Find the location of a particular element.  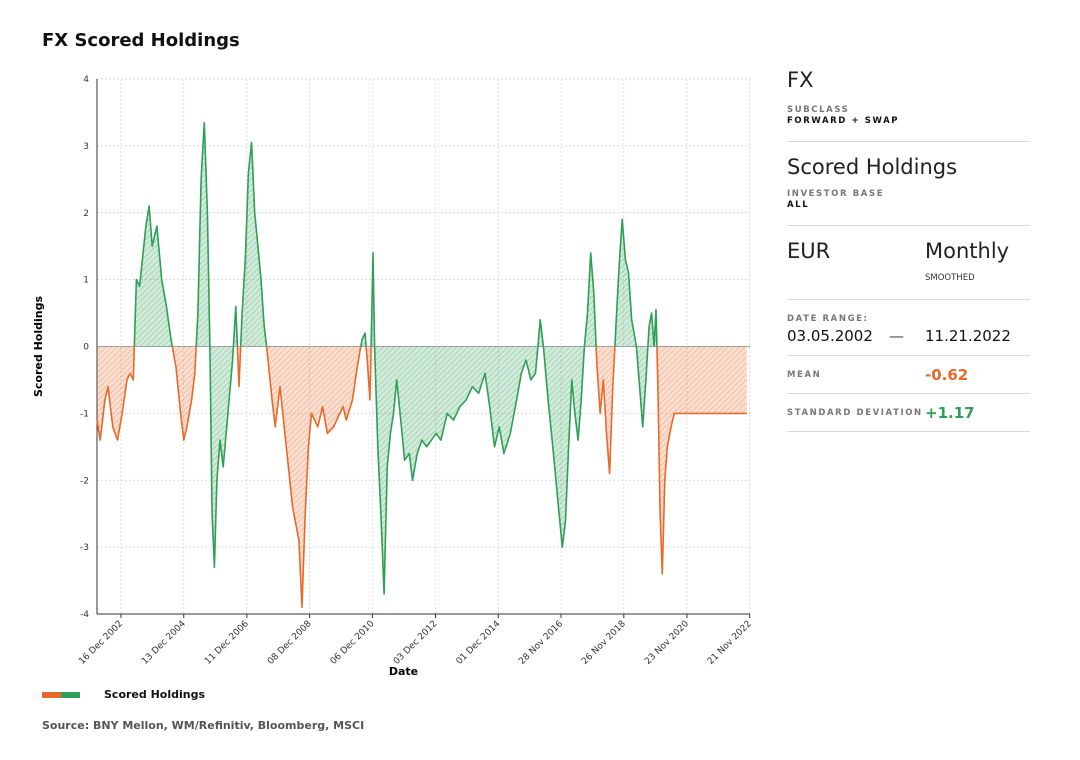

mean-value: -0.62 is located at coordinates (947, 374).